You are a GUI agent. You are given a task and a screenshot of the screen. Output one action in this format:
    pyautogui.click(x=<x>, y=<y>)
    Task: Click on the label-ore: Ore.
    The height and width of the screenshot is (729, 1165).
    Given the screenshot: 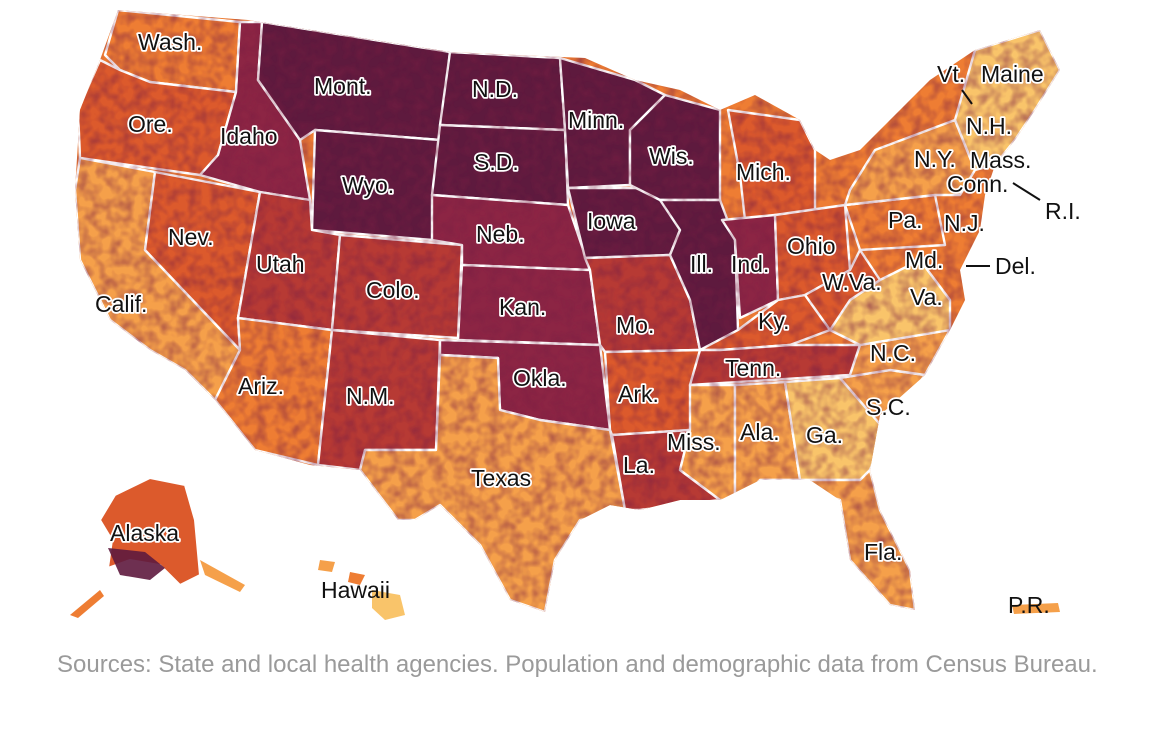 What is the action you would take?
    pyautogui.click(x=150, y=124)
    